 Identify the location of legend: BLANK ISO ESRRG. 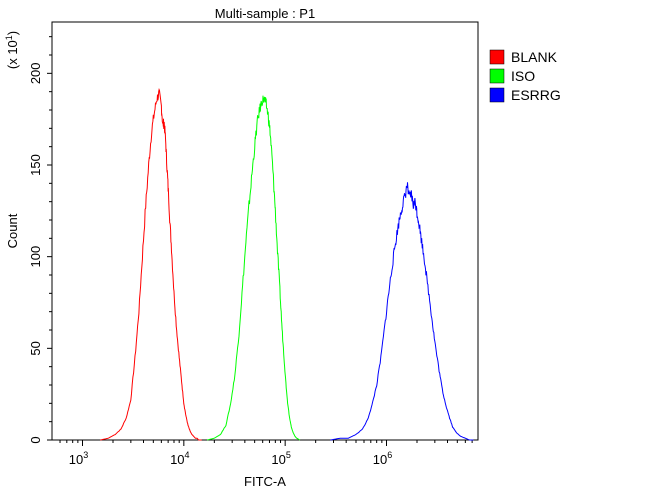
(525, 76).